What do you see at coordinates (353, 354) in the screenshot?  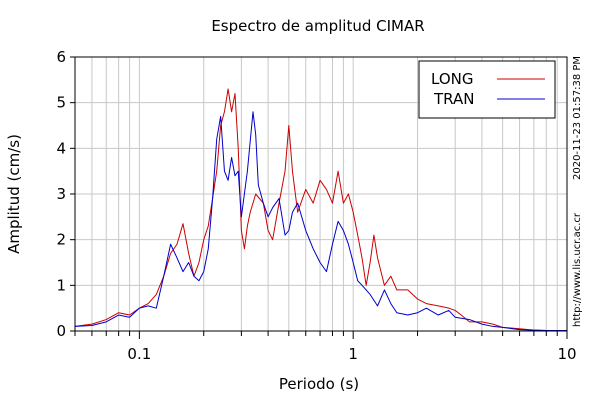 I see `x-tick-label: 1` at bounding box center [353, 354].